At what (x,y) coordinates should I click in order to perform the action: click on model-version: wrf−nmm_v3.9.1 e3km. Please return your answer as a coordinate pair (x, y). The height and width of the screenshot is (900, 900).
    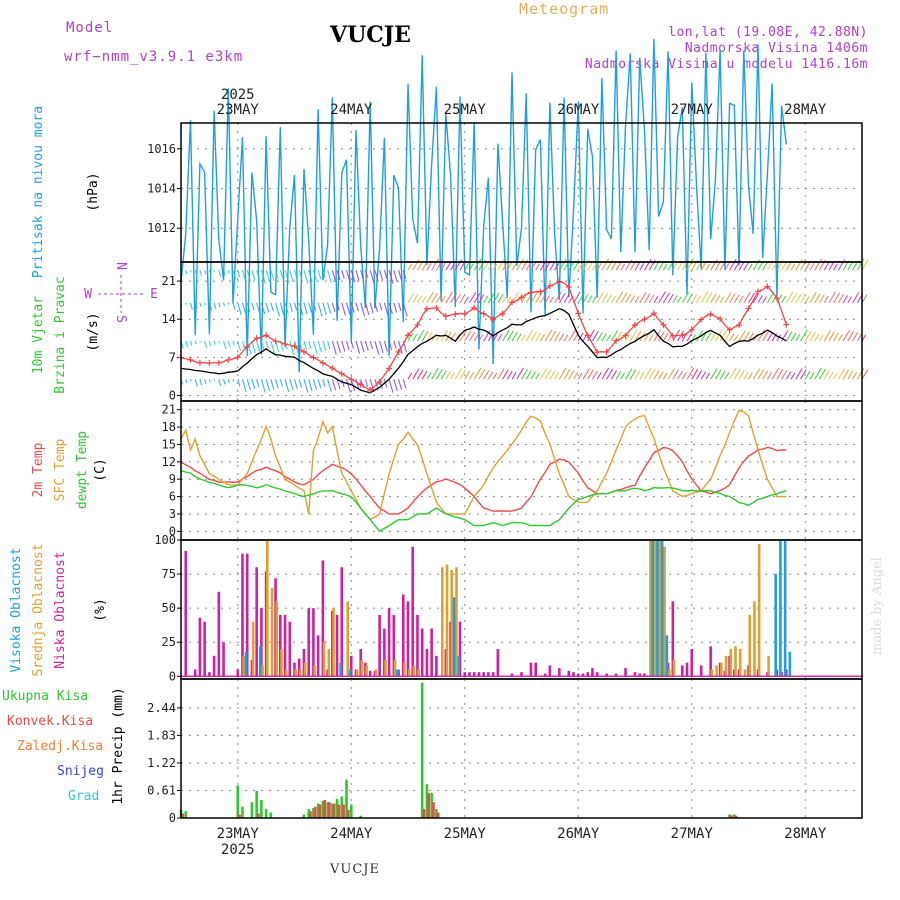
    Looking at the image, I should click on (154, 57).